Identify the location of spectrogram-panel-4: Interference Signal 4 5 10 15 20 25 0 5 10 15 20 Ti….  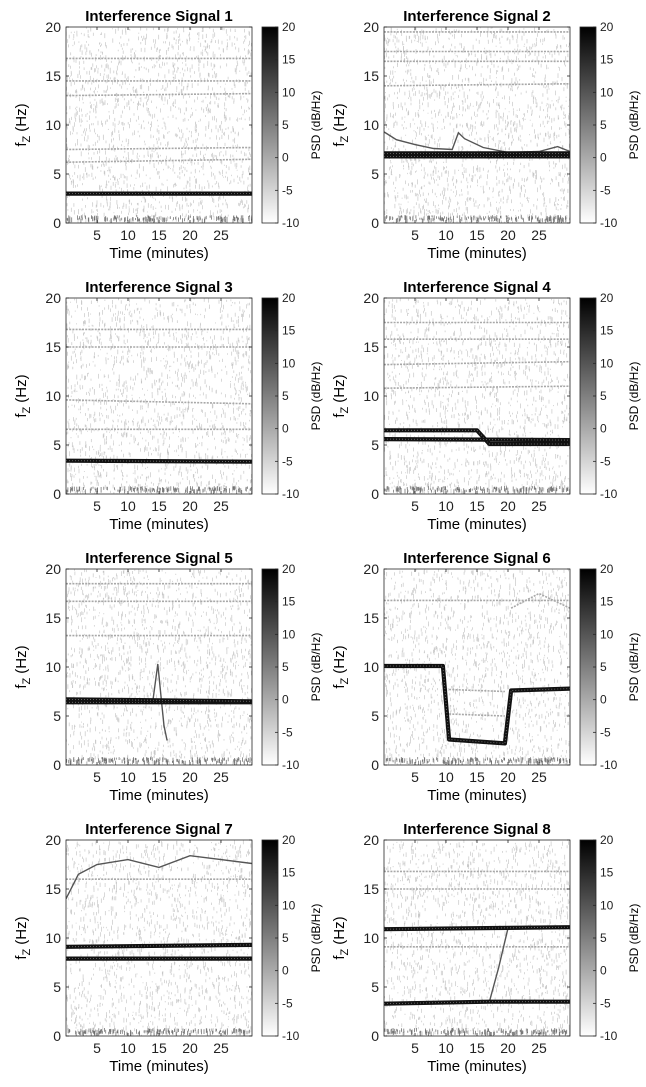
(486, 406).